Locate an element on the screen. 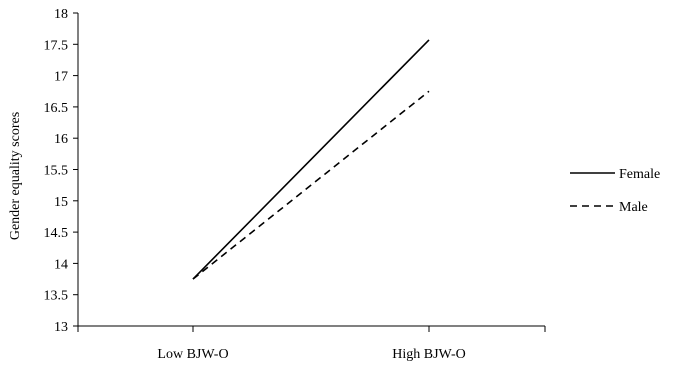 The width and height of the screenshot is (677, 368). y-tick-label: 13 is located at coordinates (61, 327).